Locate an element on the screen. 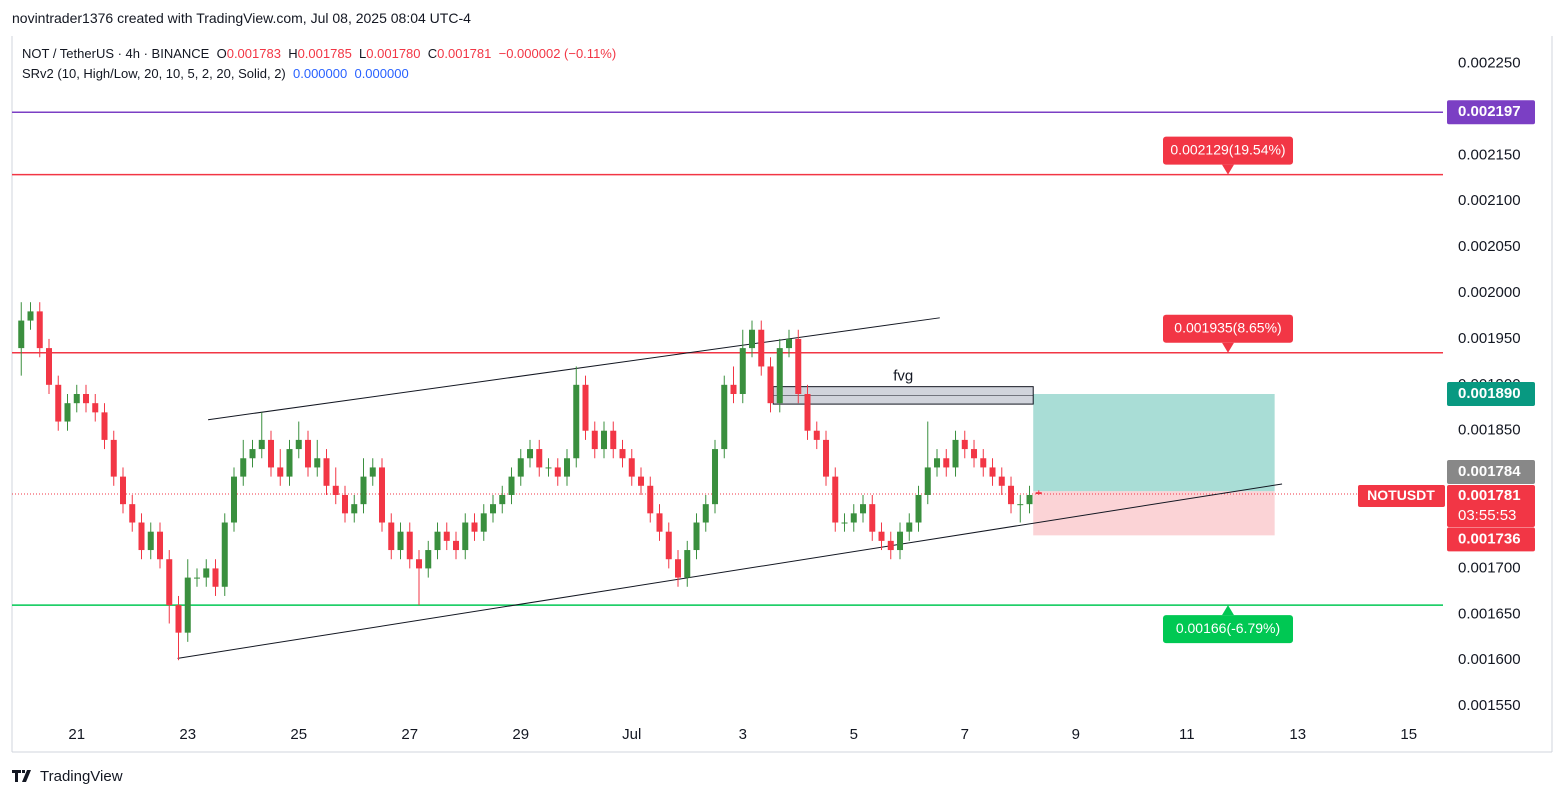 The image size is (1564, 799). ohlc-key: H is located at coordinates (293, 53).